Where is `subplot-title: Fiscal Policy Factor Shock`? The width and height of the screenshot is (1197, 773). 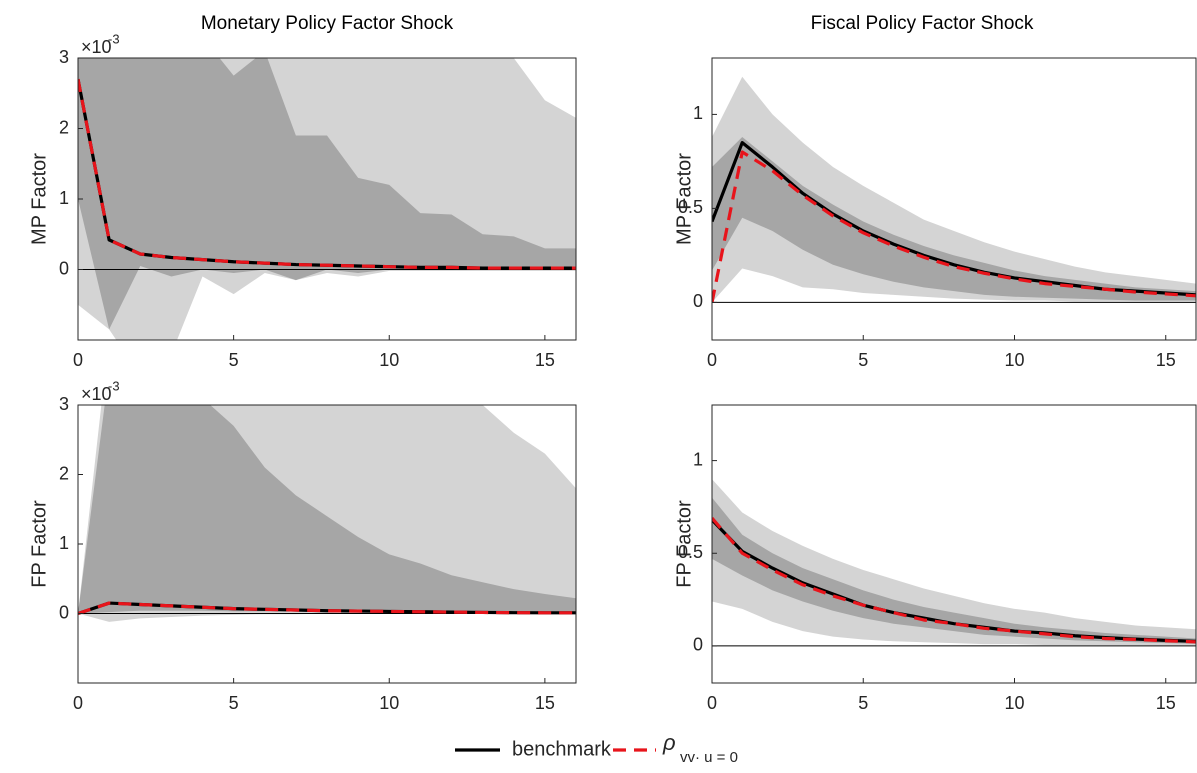
subplot-title: Fiscal Policy Factor Shock is located at coordinates (922, 23).